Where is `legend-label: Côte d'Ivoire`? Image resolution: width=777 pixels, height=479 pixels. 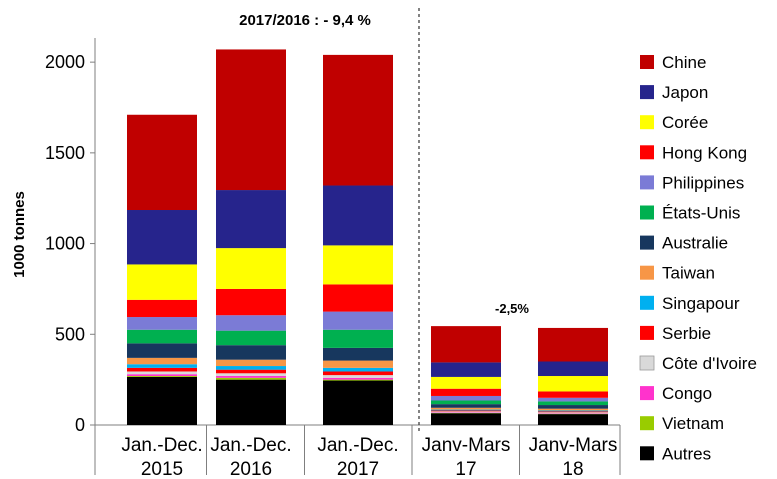
legend-label: Côte d'Ivoire is located at coordinates (709, 363).